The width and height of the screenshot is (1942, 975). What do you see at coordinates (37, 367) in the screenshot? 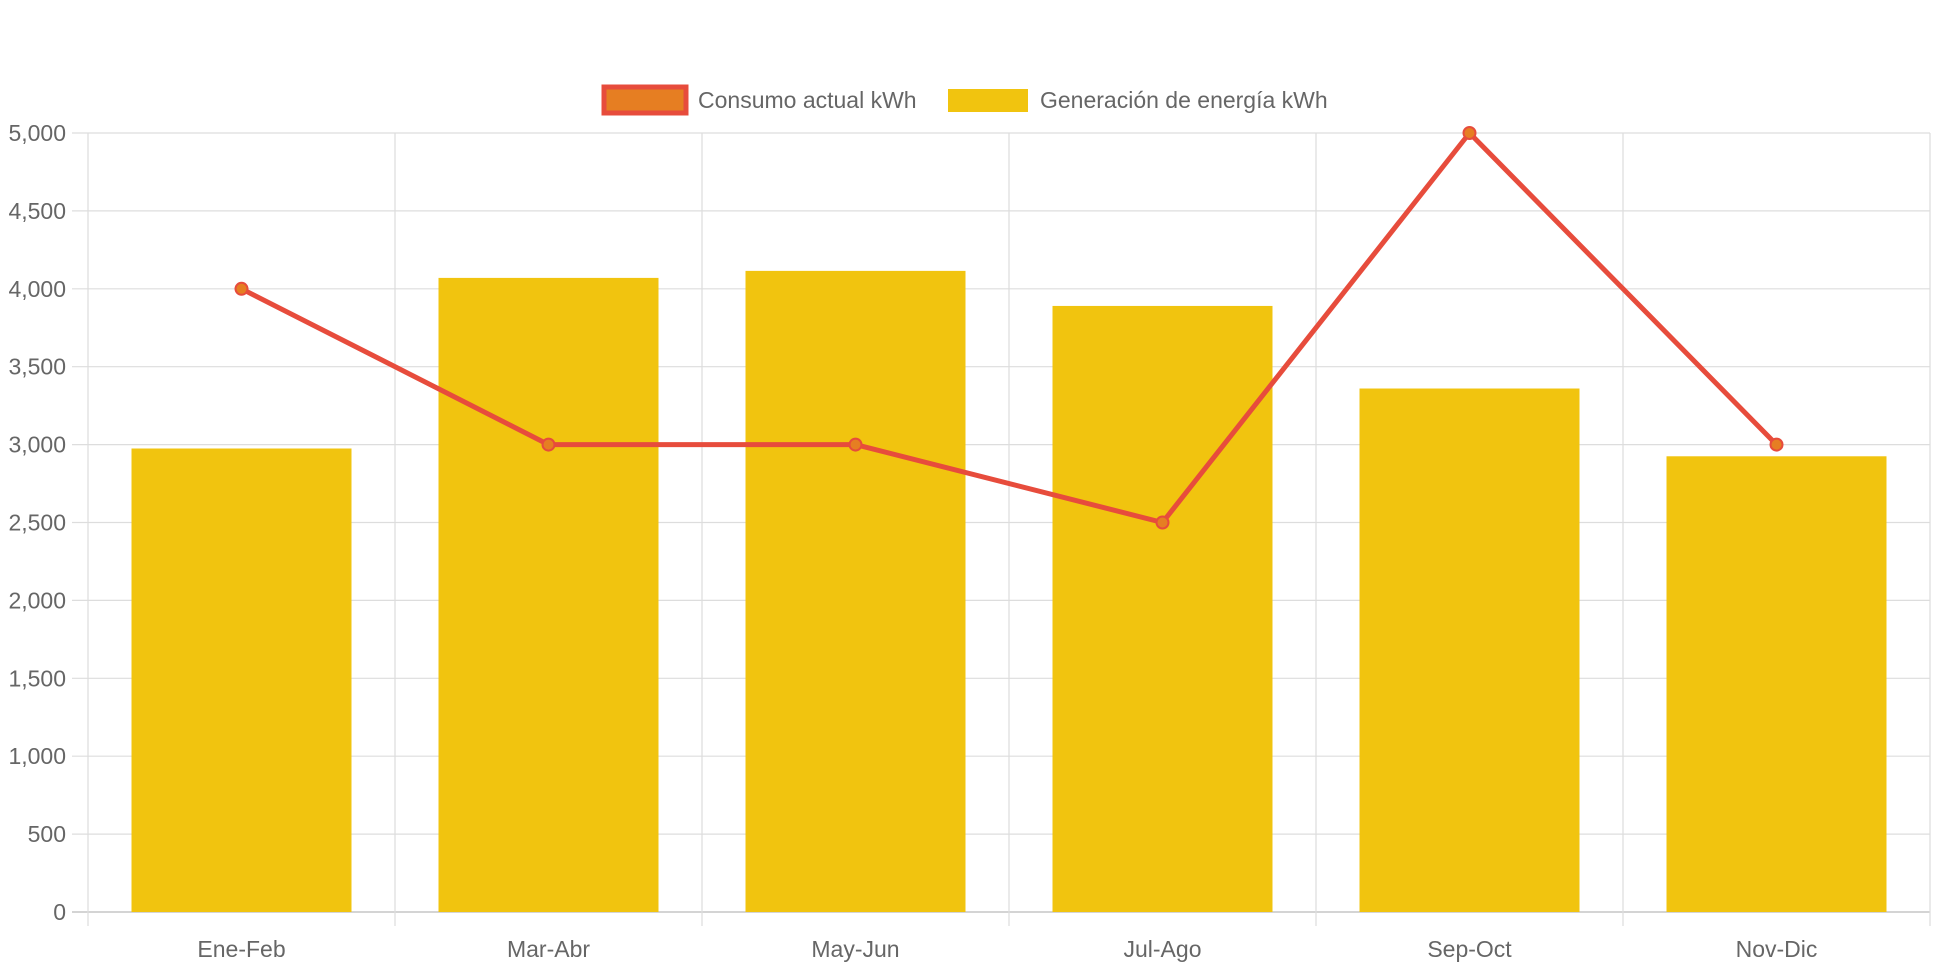
I see `y-tick-label: 3,500` at bounding box center [37, 367].